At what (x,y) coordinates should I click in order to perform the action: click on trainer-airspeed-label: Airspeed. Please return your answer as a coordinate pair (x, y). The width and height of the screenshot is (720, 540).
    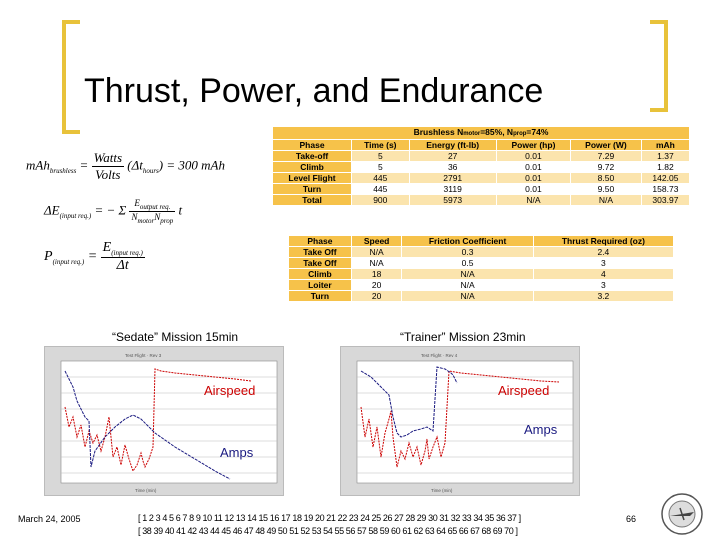
    Looking at the image, I should click on (524, 390).